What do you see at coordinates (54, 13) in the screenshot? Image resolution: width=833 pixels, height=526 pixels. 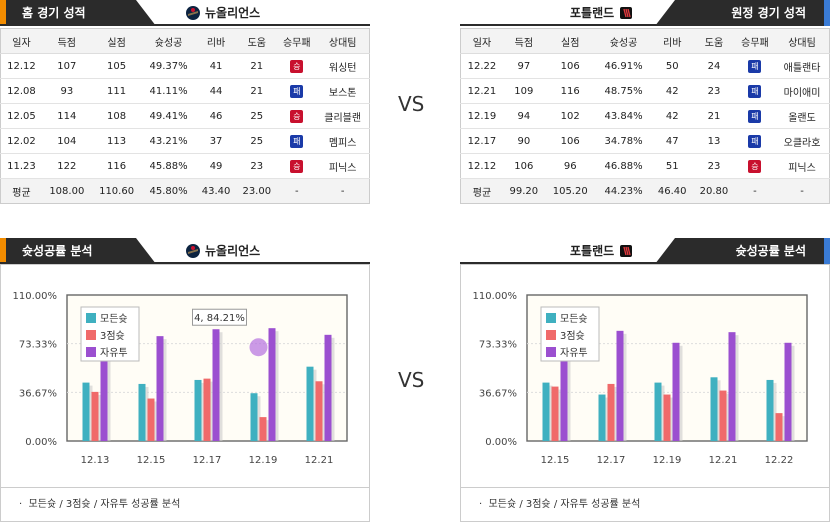 I see `home-header-title: 홈 경기 성적` at bounding box center [54, 13].